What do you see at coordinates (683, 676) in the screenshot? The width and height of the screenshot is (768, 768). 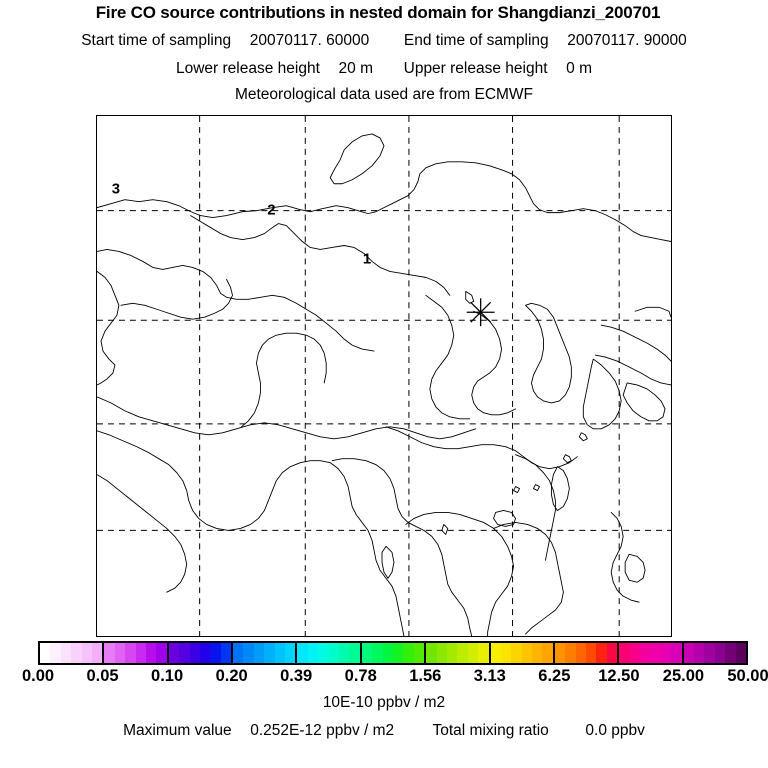 I see `colorbar-tick: 25.00` at bounding box center [683, 676].